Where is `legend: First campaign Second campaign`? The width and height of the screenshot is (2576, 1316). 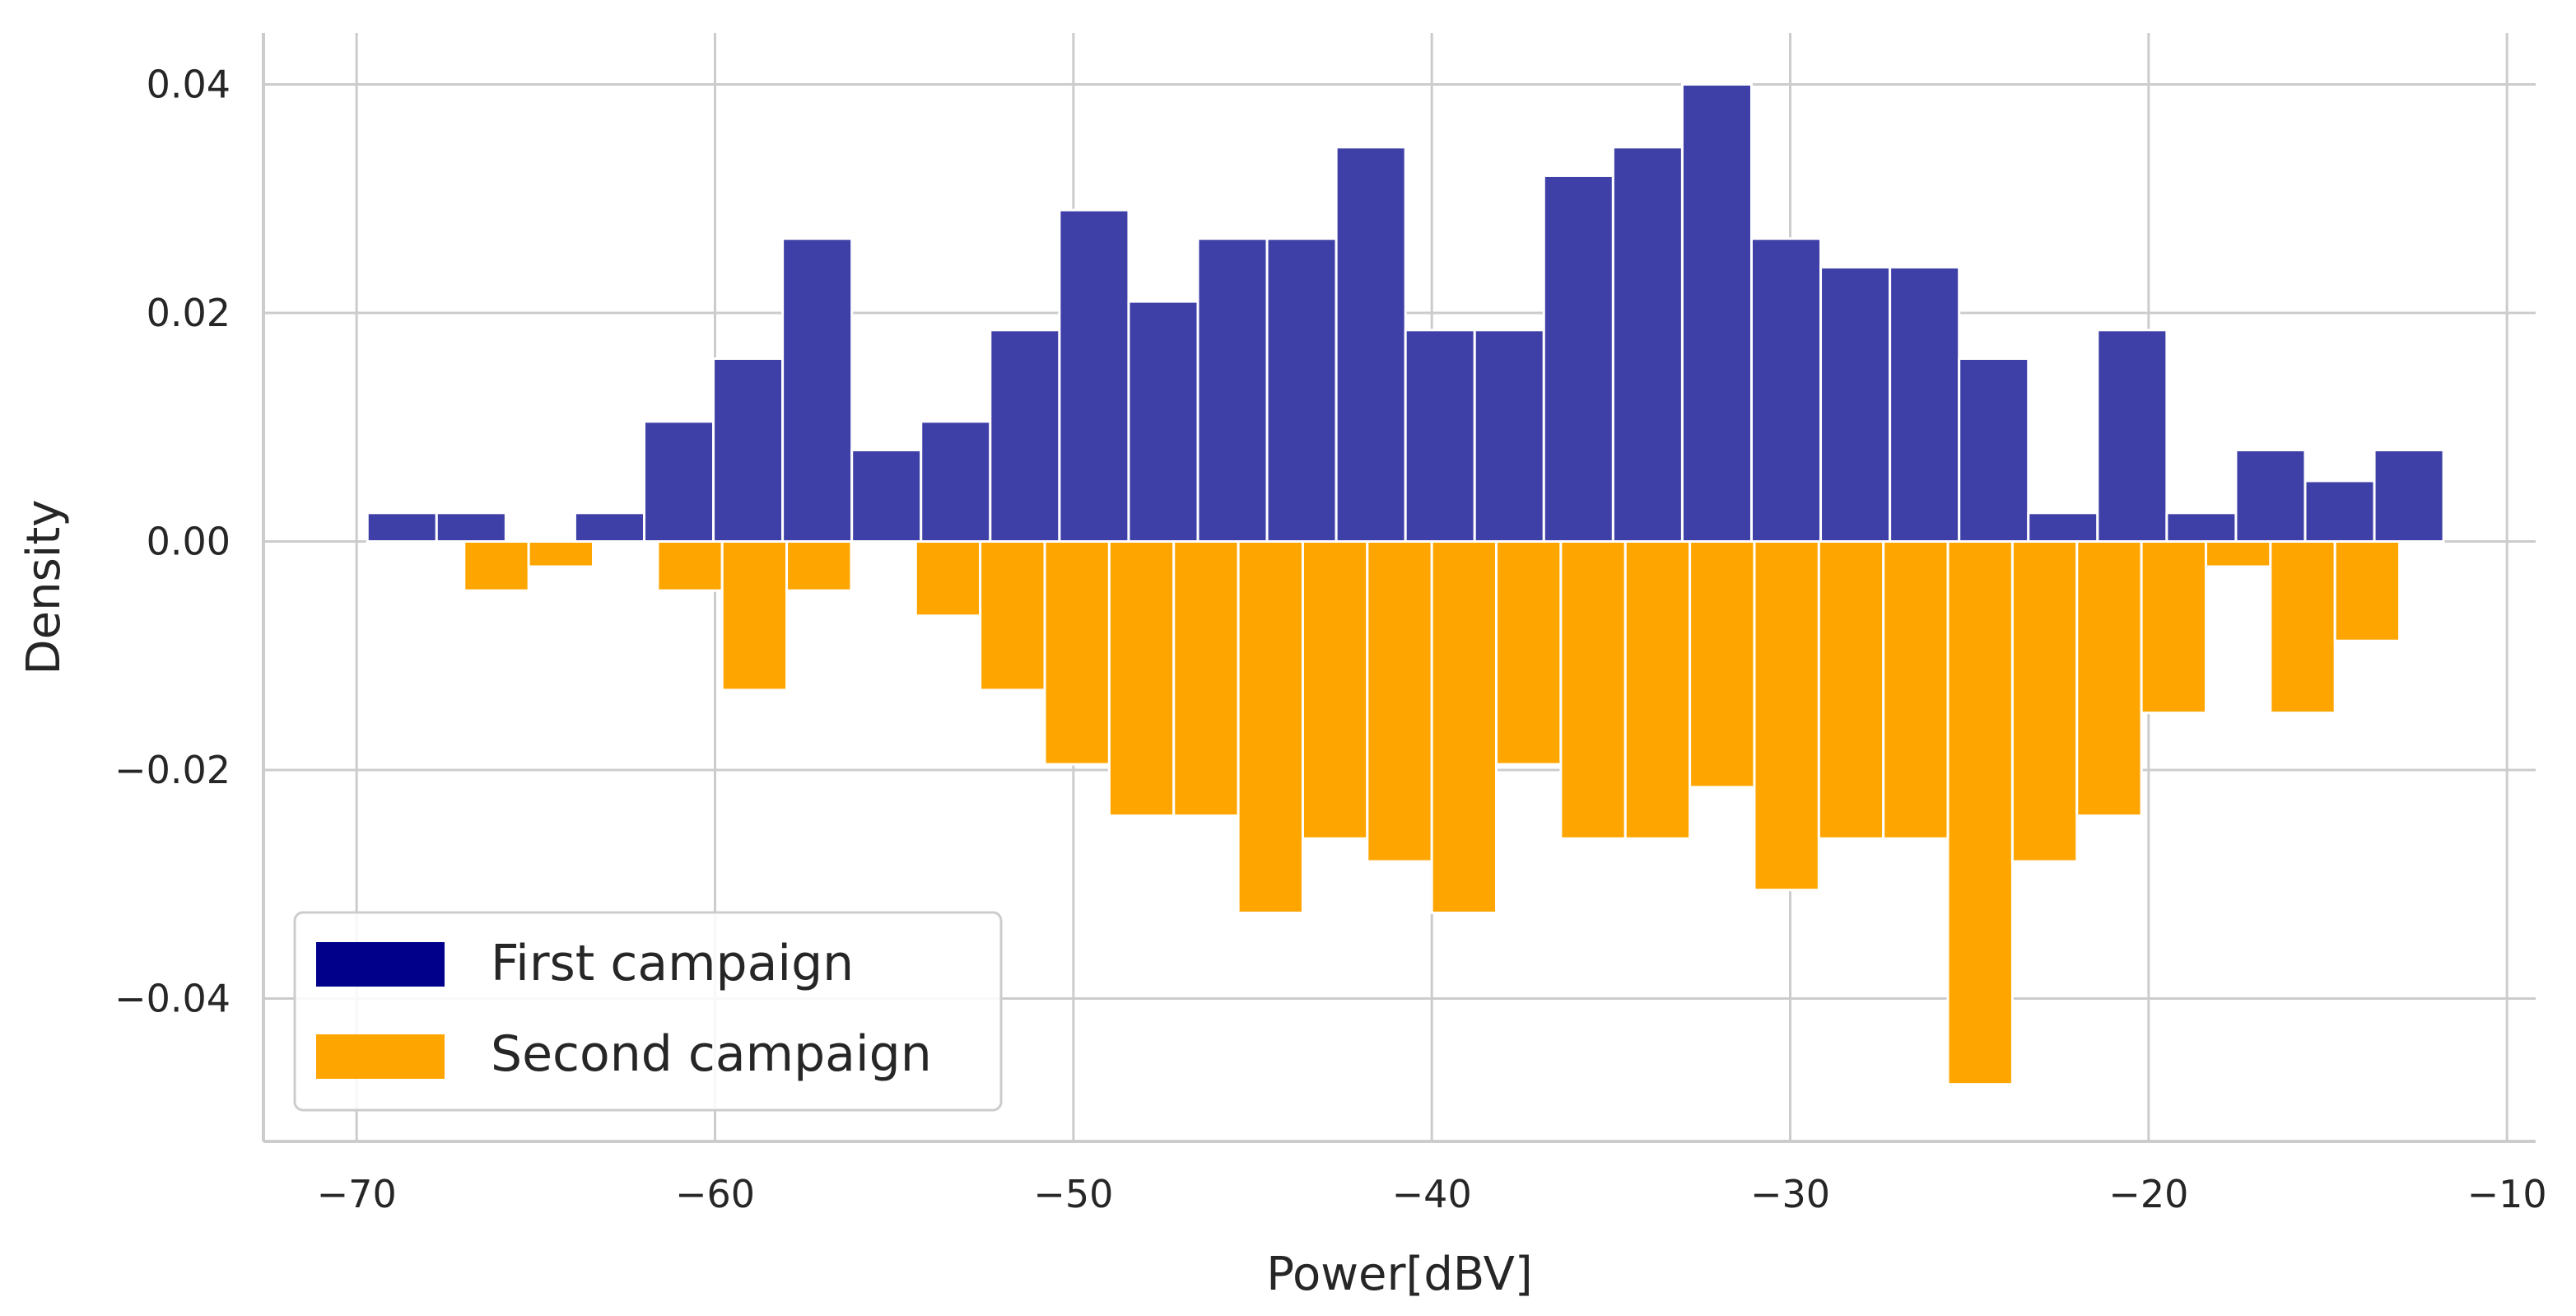
legend: First campaign Second campaign is located at coordinates (648, 1011).